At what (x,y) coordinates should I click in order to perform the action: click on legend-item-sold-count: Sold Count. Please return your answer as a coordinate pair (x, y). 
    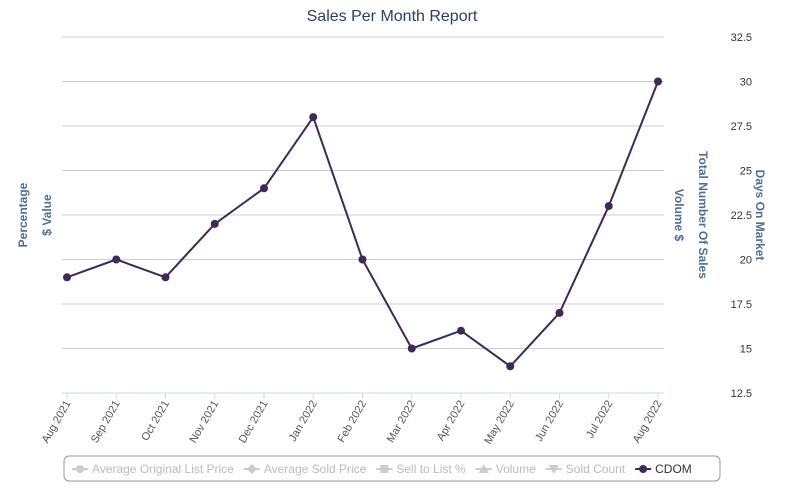
    Looking at the image, I should click on (585, 469).